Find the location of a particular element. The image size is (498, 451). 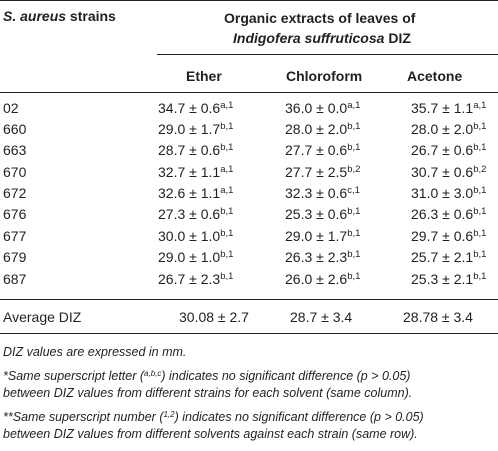

species-name: S. aureus is located at coordinates (35, 16).